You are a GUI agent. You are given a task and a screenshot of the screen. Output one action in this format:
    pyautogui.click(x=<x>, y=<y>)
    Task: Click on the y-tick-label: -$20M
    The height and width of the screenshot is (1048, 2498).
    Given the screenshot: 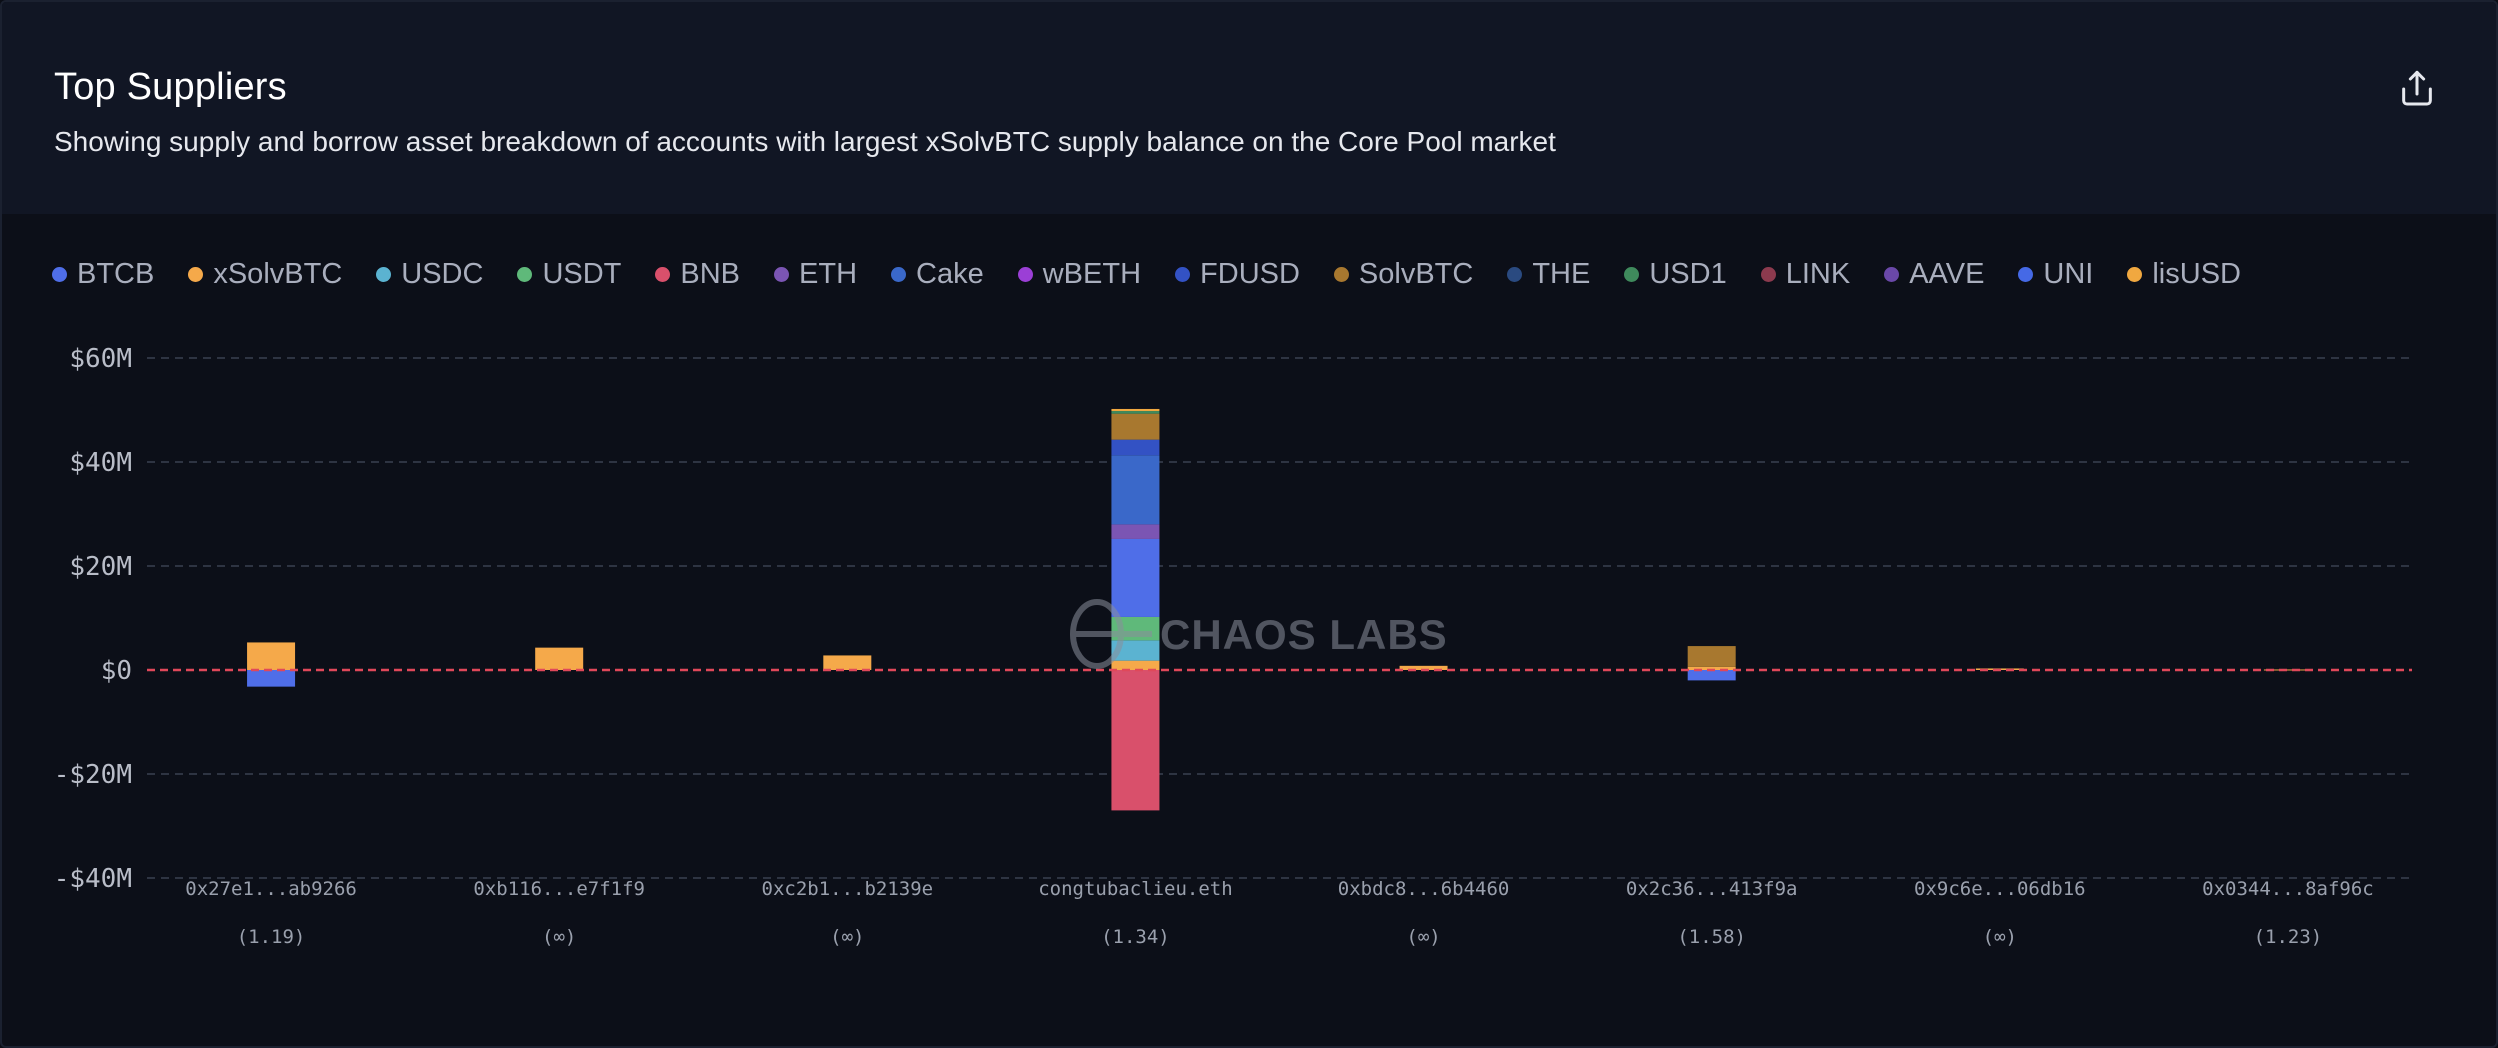 What is the action you would take?
    pyautogui.click(x=93, y=775)
    